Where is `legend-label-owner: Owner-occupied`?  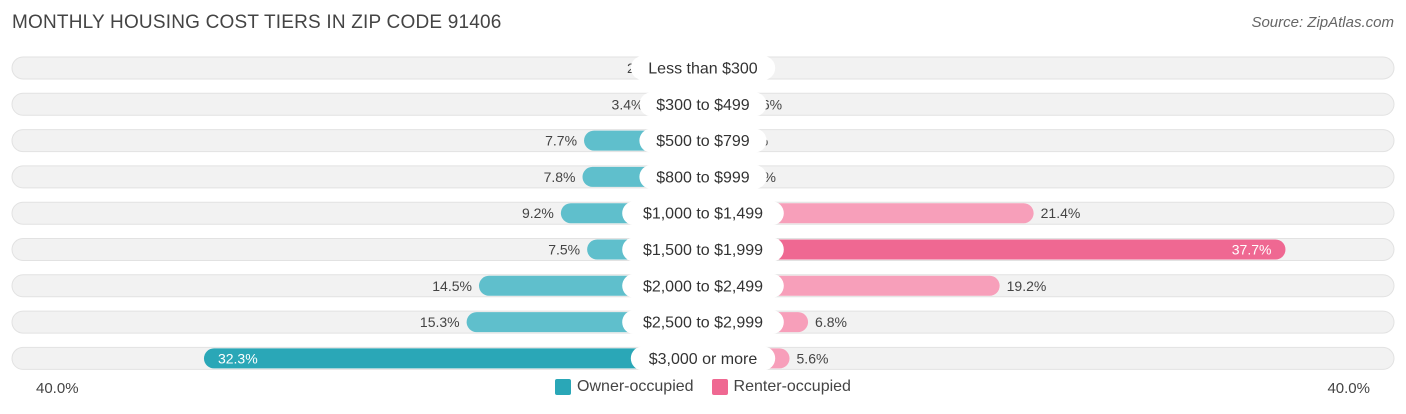 legend-label-owner: Owner-occupied is located at coordinates (635, 386).